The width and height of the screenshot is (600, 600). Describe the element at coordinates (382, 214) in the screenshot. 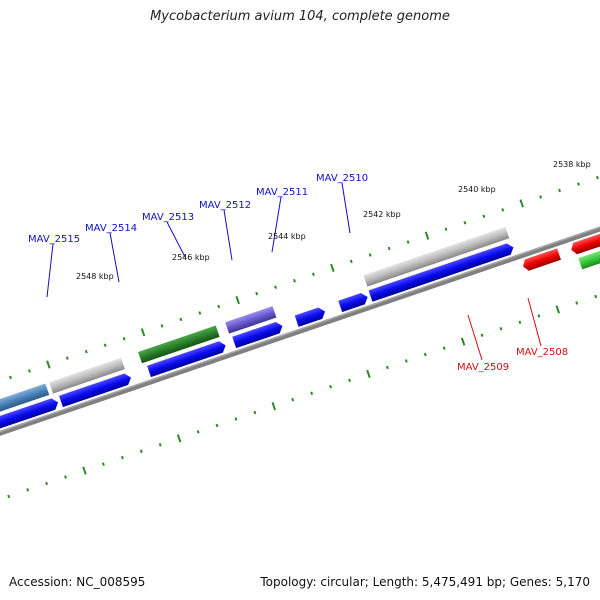

I see `scale-label-2542: 2542 kbp` at that location.